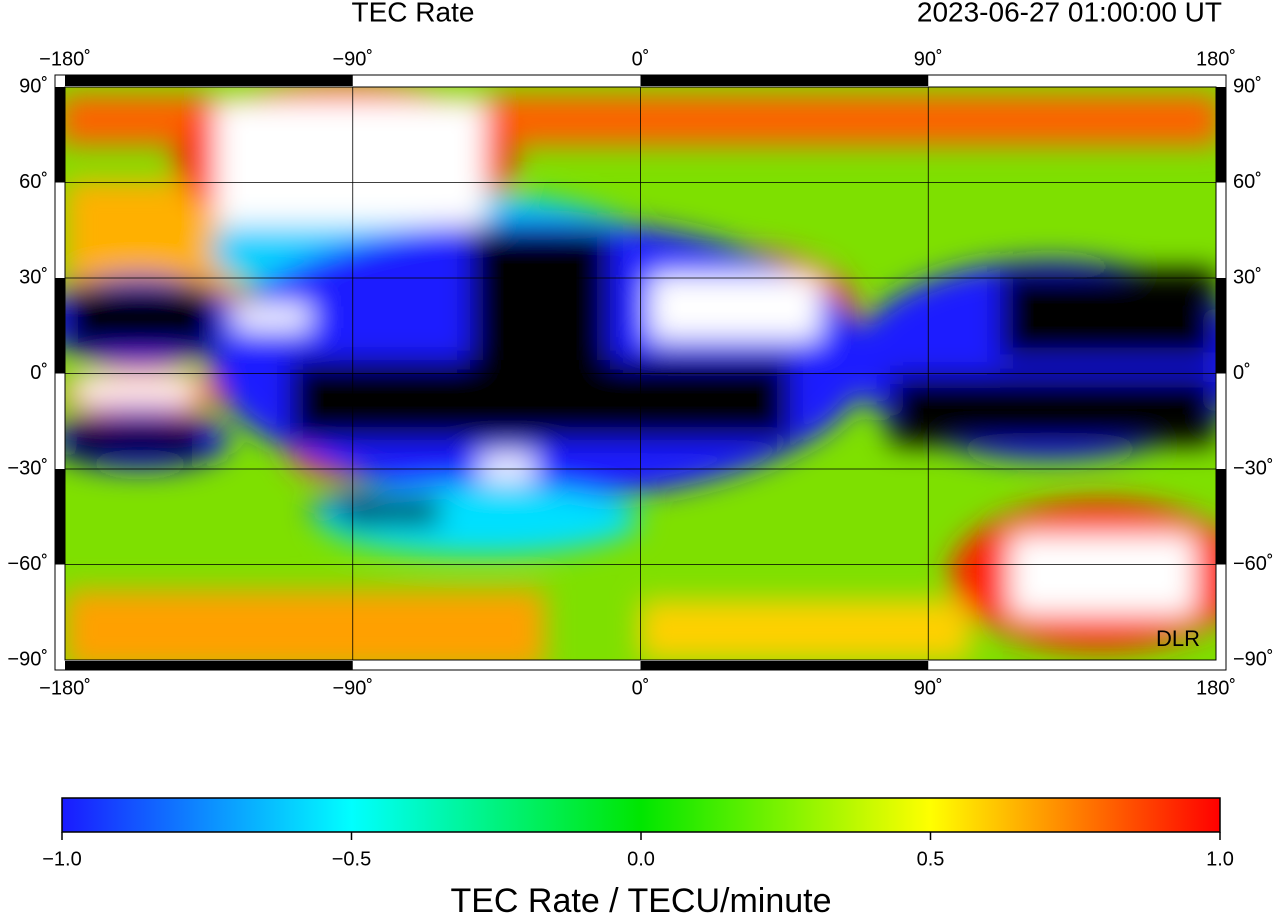 The width and height of the screenshot is (1280, 919). I want to click on colorbar-tick-label: 1.0, so click(1220, 859).